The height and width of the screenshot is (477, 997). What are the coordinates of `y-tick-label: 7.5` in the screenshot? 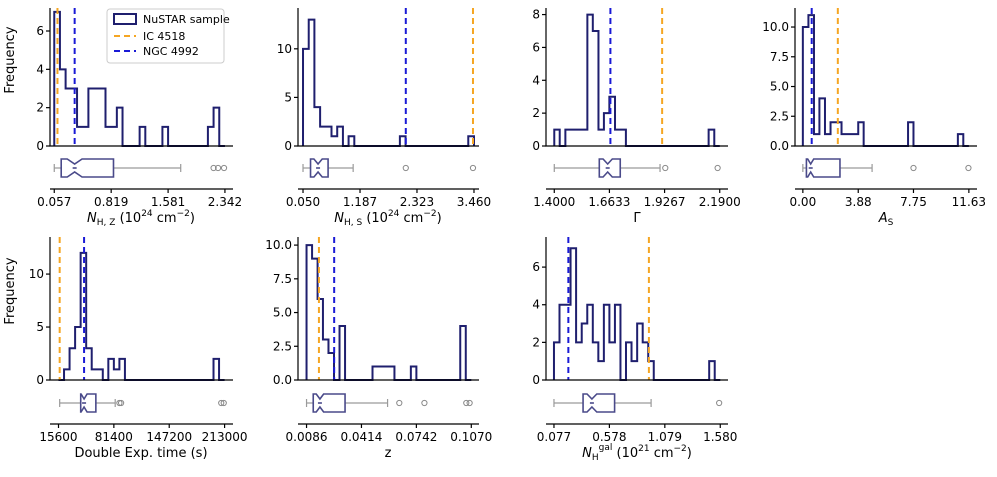 It's located at (779, 57).